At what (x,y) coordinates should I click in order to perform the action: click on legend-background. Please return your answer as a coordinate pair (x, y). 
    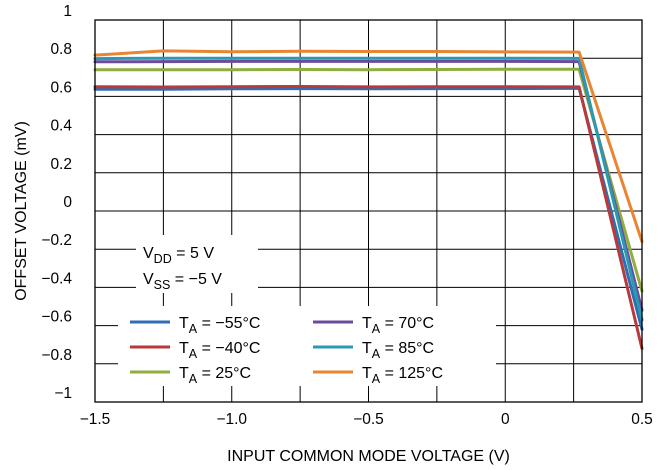
    Looking at the image, I should click on (307, 346).